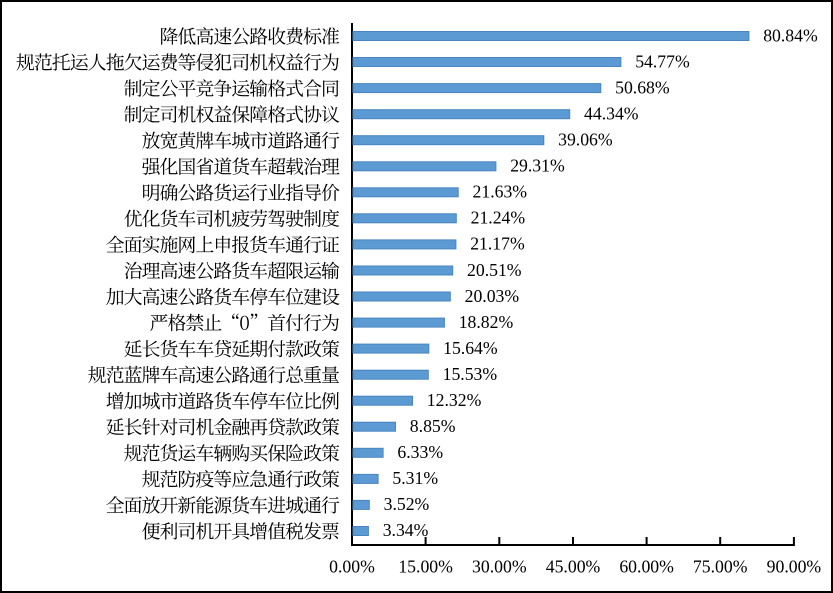 This screenshot has height=593, width=833. I want to click on svg-text: 18.82%, so click(486, 322).